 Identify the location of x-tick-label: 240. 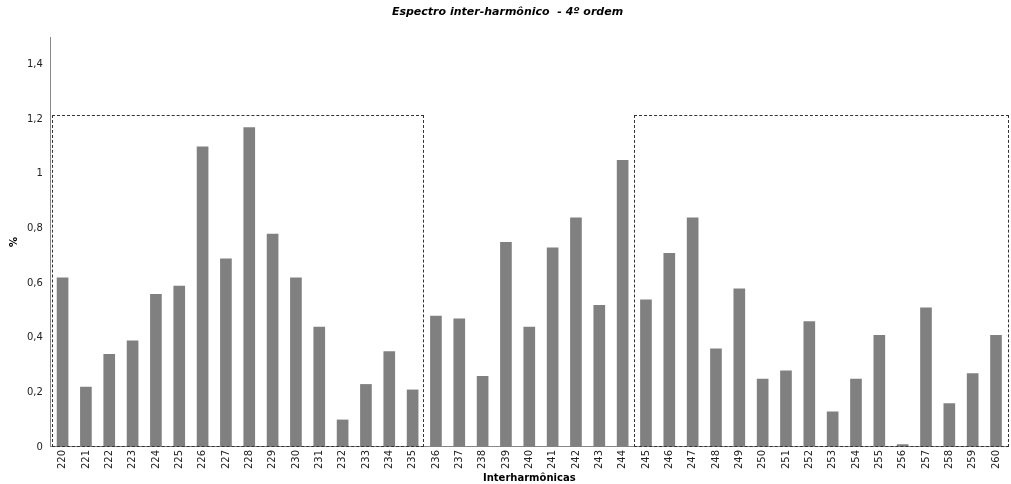
(528, 459).